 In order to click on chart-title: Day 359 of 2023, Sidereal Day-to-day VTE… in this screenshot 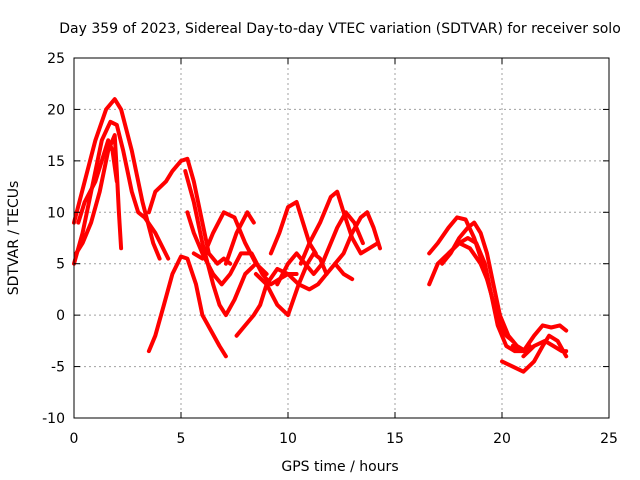, I will do `click(340, 29)`.